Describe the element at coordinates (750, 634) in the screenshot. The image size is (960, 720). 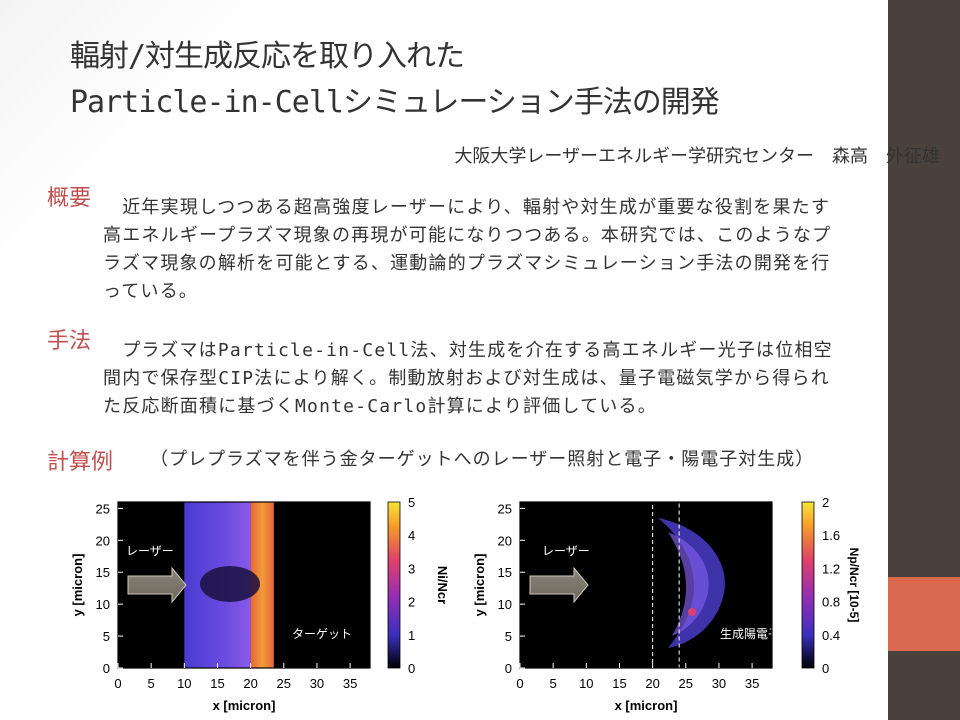
I see `positron-label: 生成陽電子` at that location.